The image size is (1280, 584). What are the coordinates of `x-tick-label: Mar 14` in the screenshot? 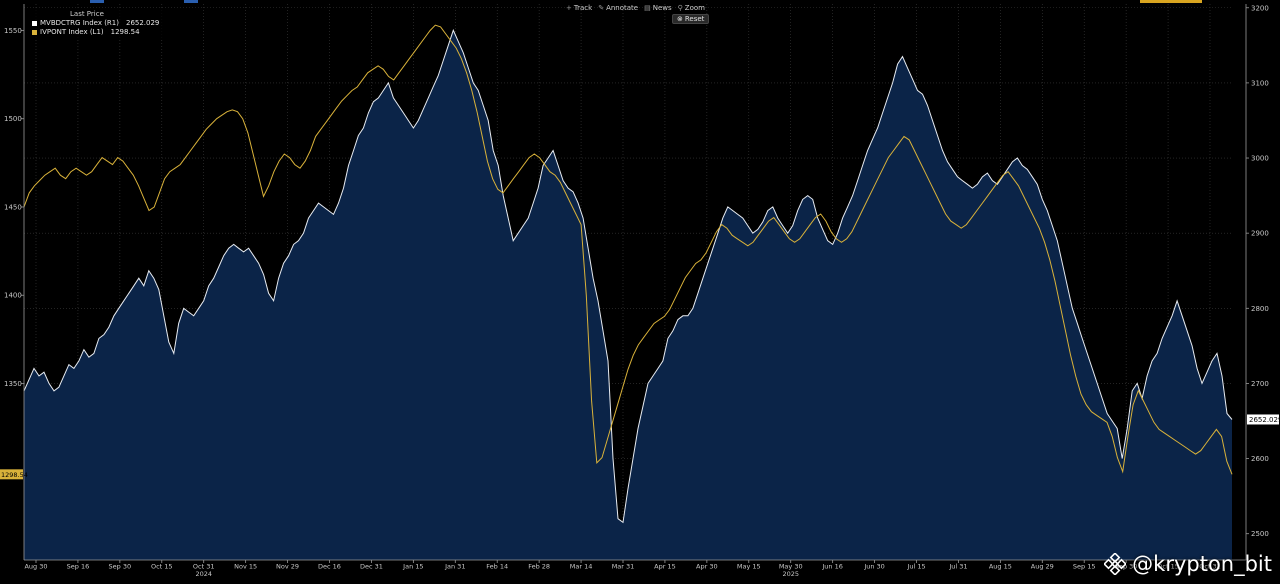 It's located at (581, 567).